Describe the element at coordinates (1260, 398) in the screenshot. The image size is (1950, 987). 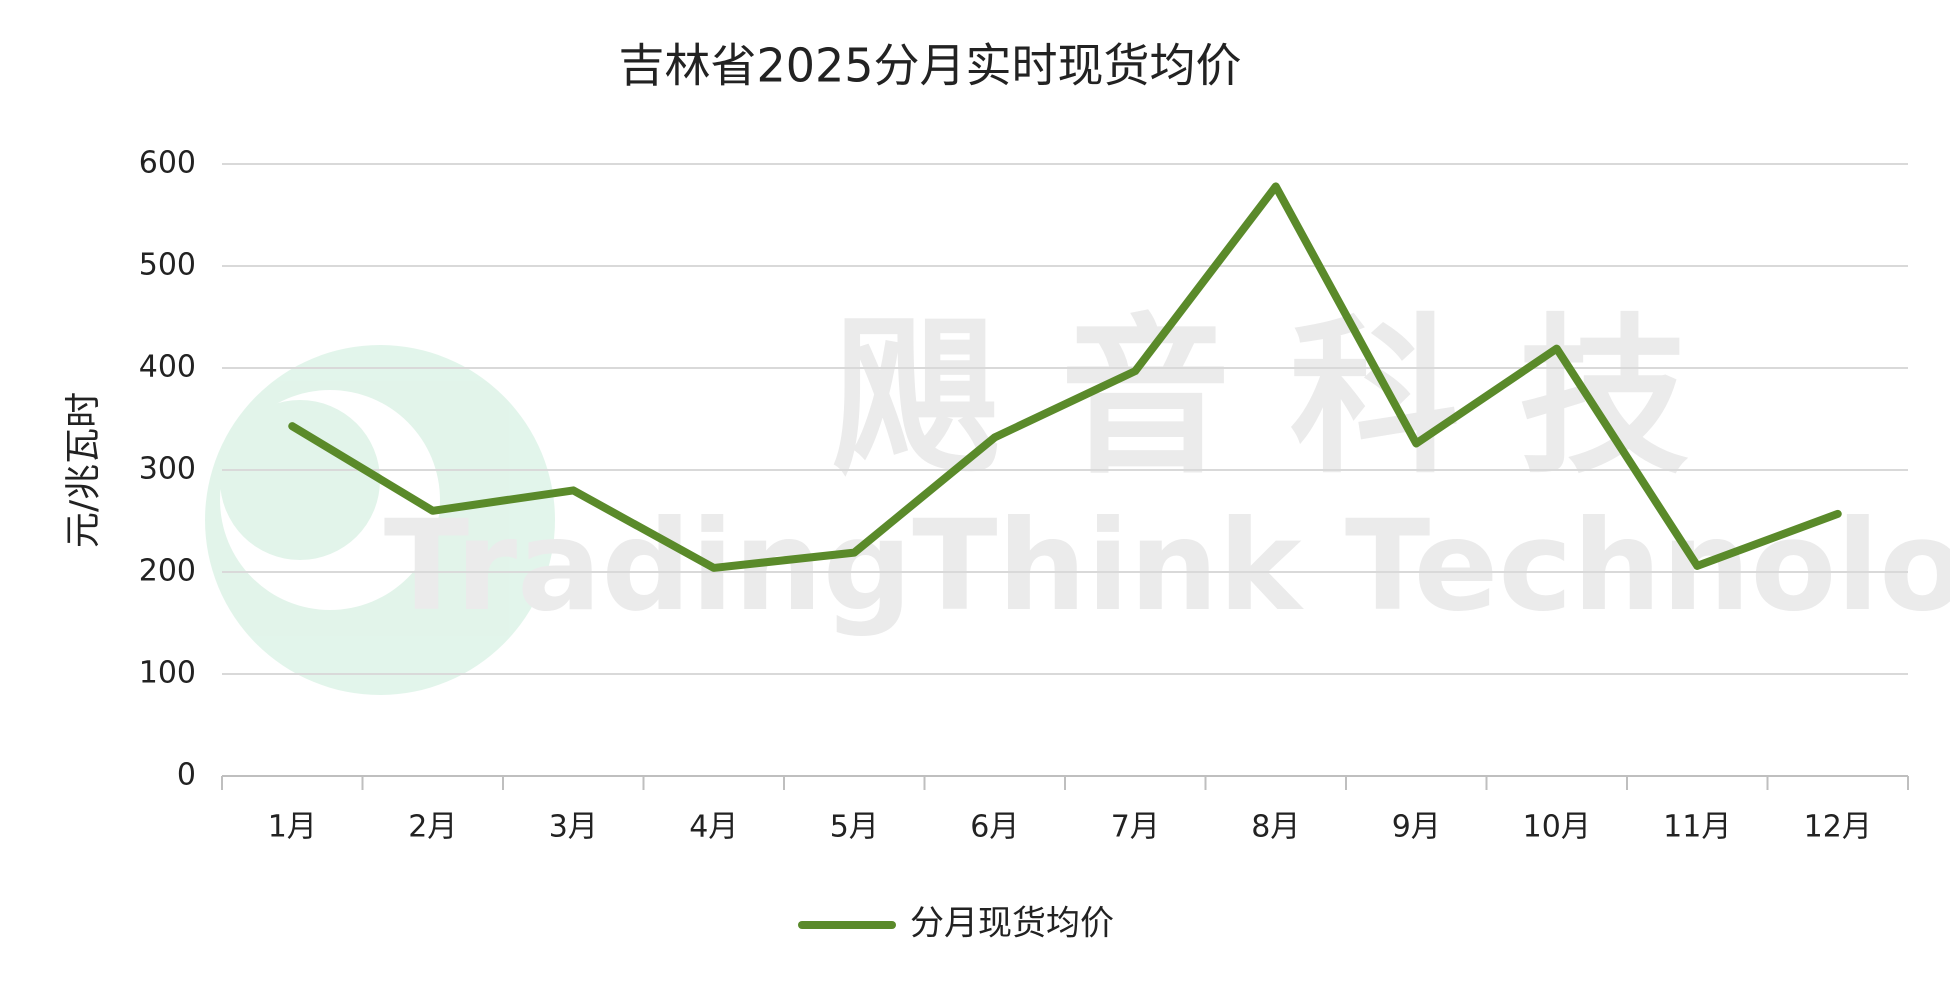
I see `watermark-cn: 飓 音 科 技` at that location.